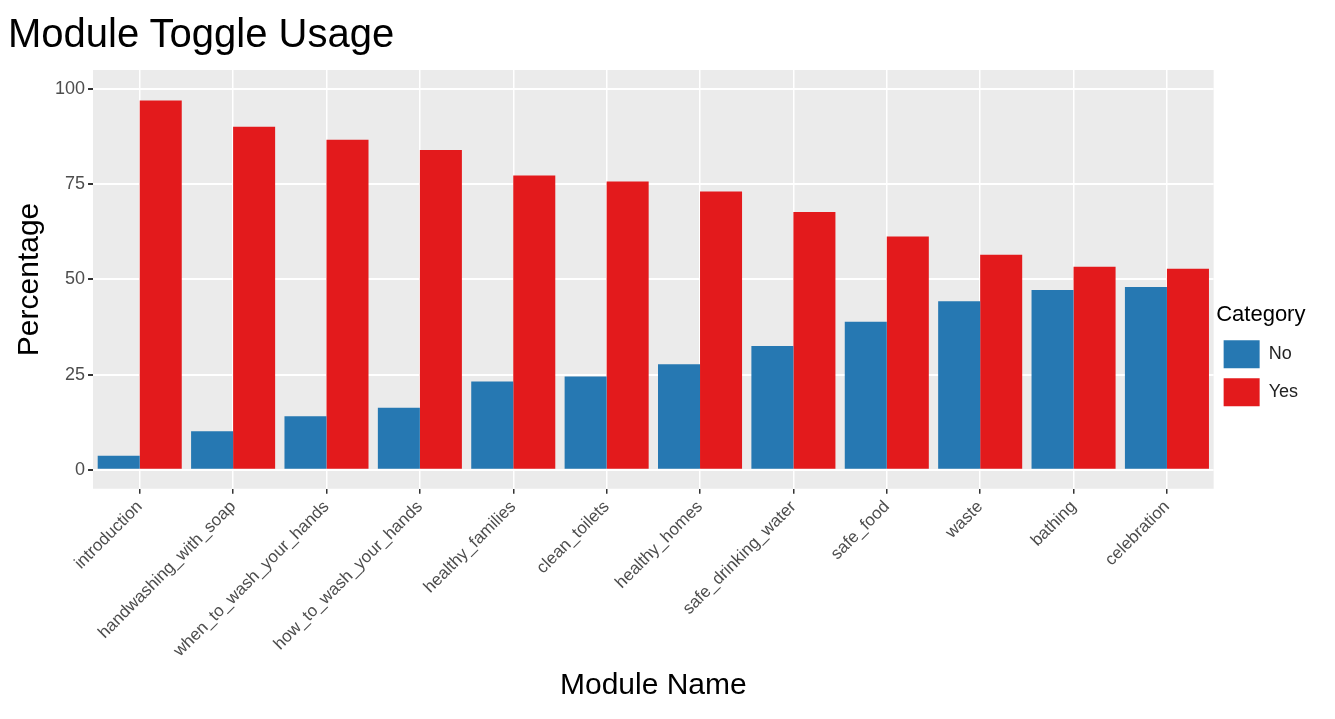 This screenshot has width=1335, height=719. What do you see at coordinates (28, 279) in the screenshot?
I see `y-axis-title: Percentage` at bounding box center [28, 279].